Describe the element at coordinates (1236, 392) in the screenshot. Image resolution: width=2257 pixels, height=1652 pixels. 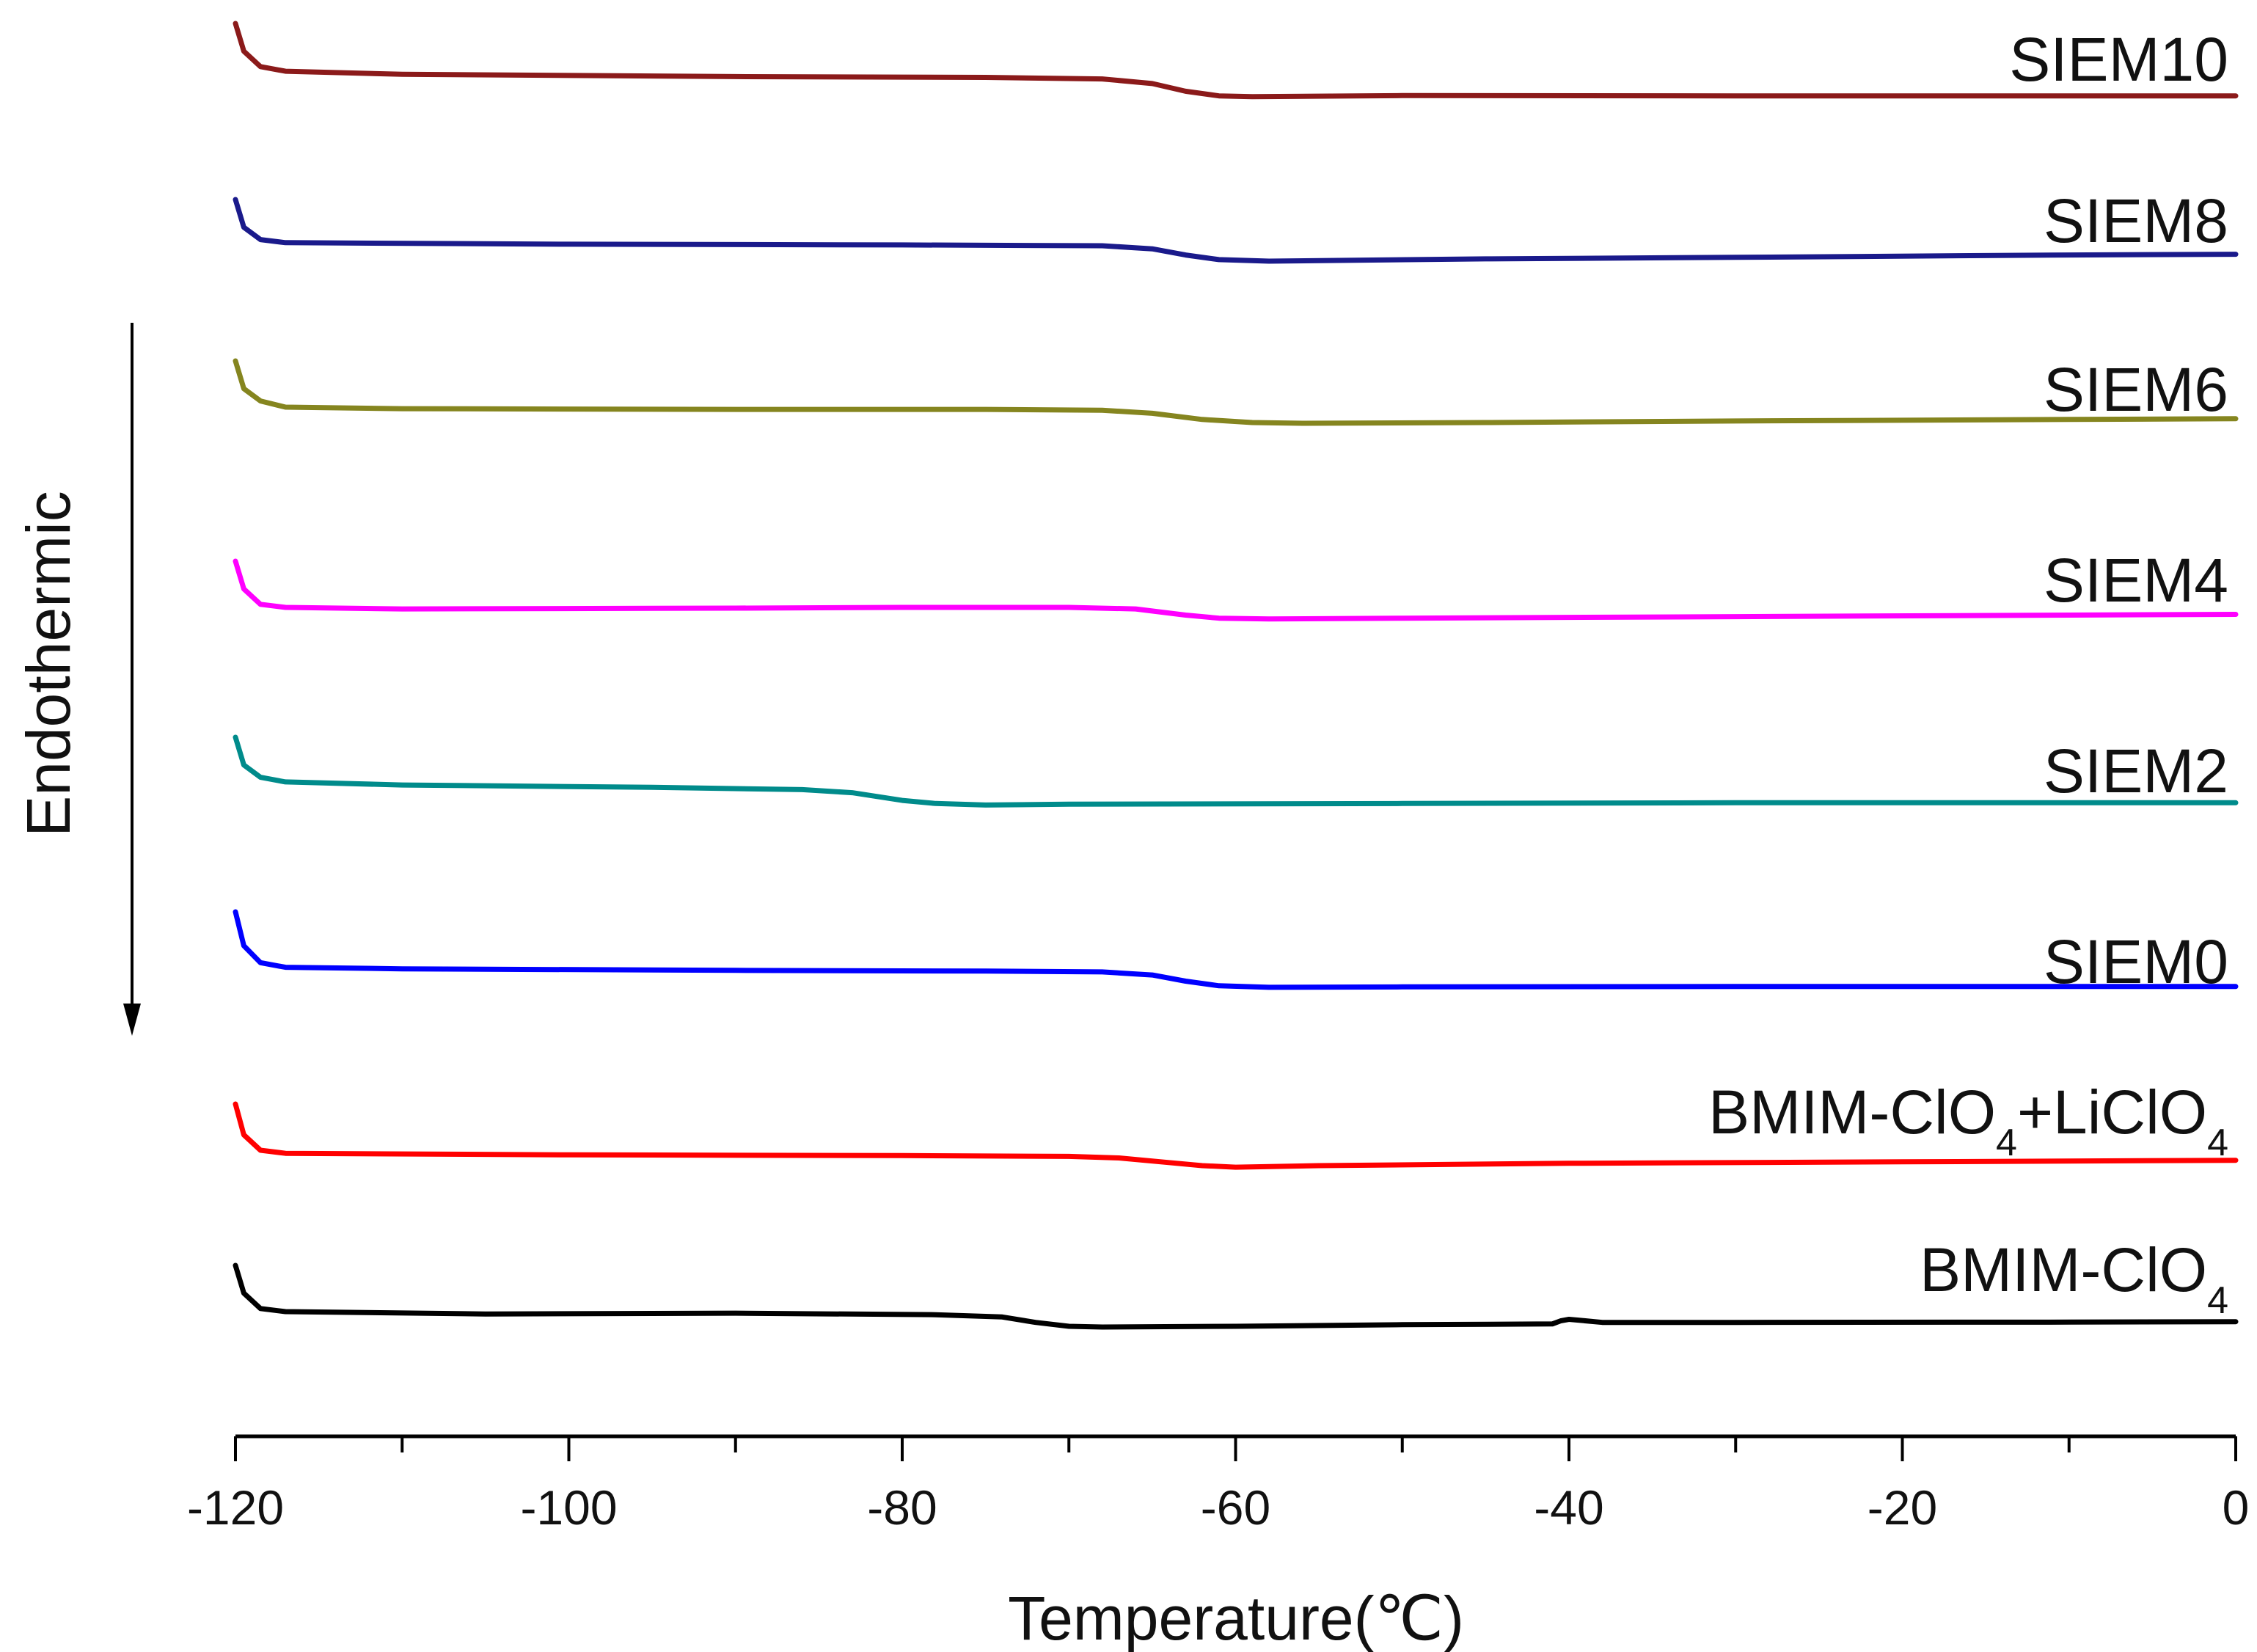
I see `series-line-siem6` at that location.